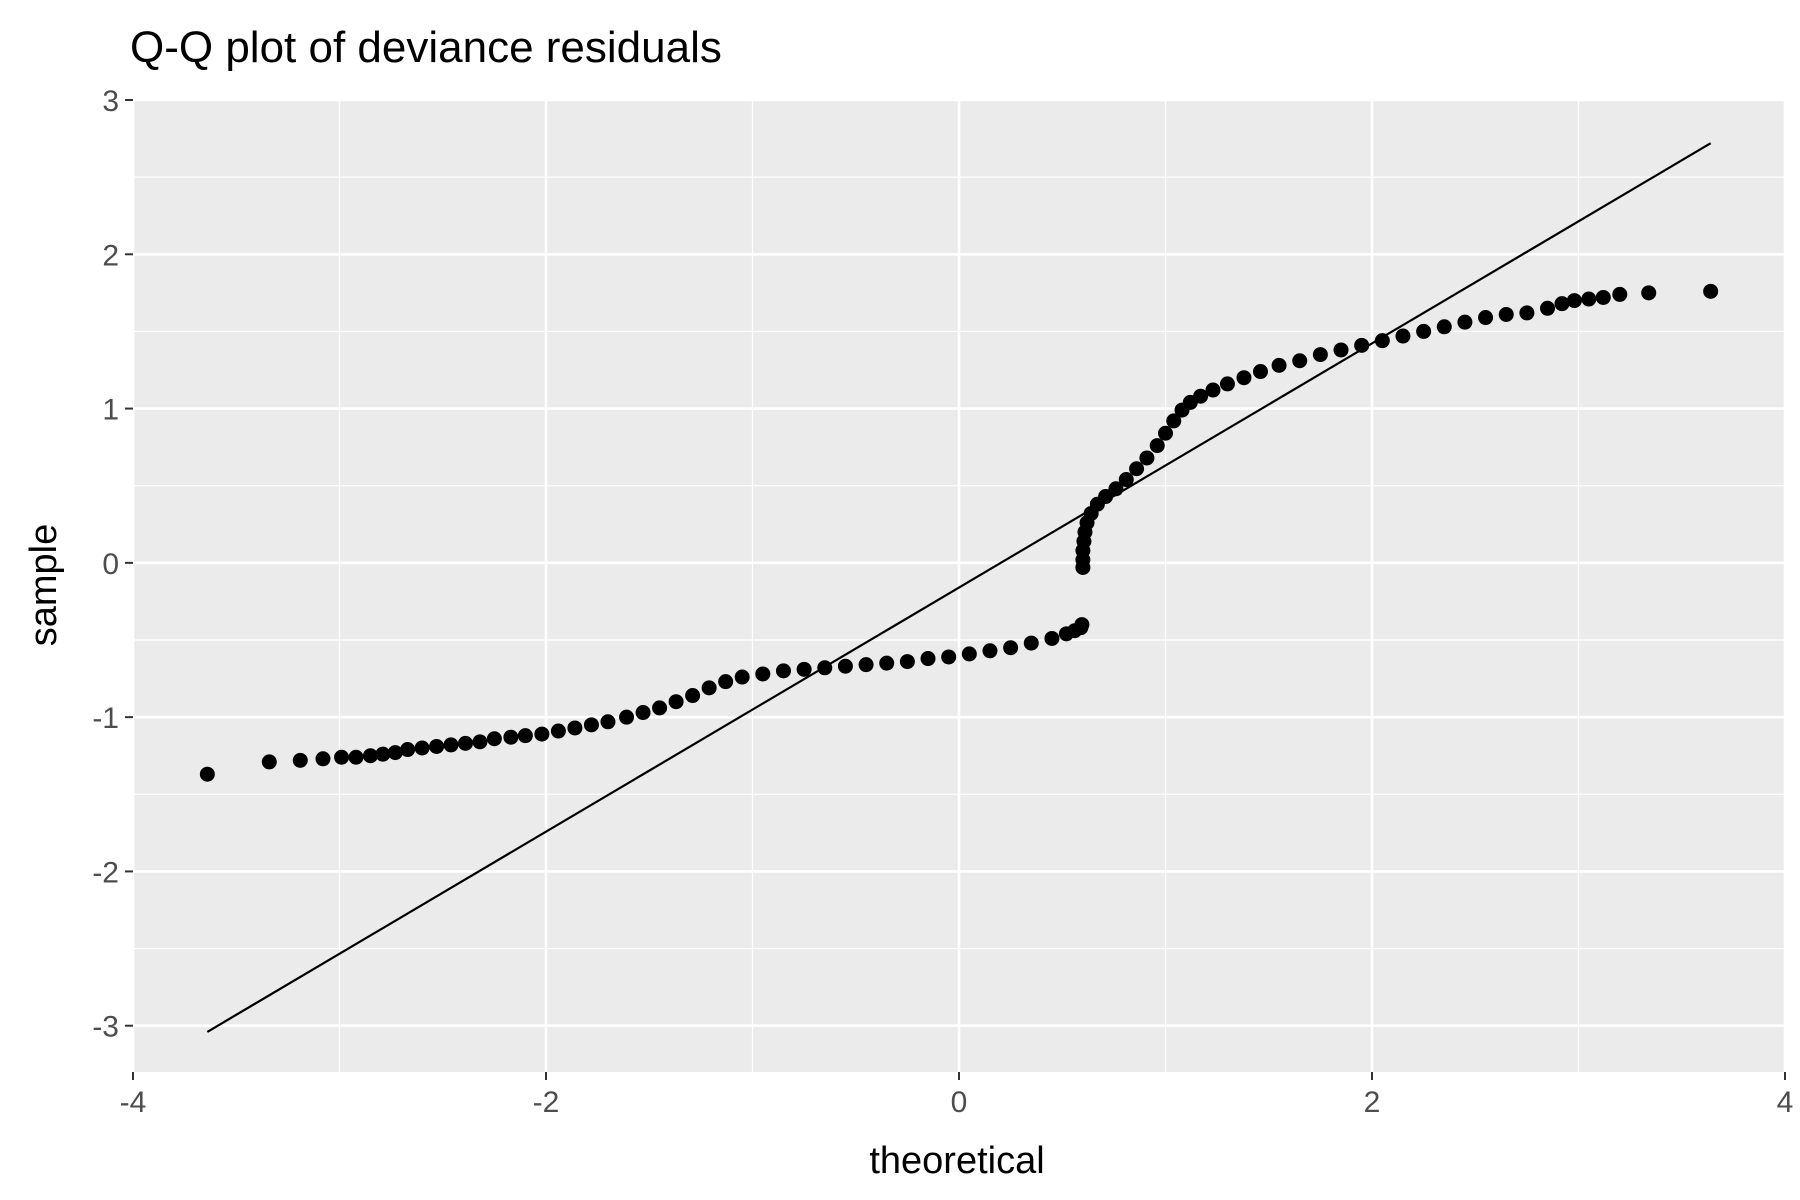 The width and height of the screenshot is (1800, 1200). I want to click on y-tick-label: 1, so click(110, 410).